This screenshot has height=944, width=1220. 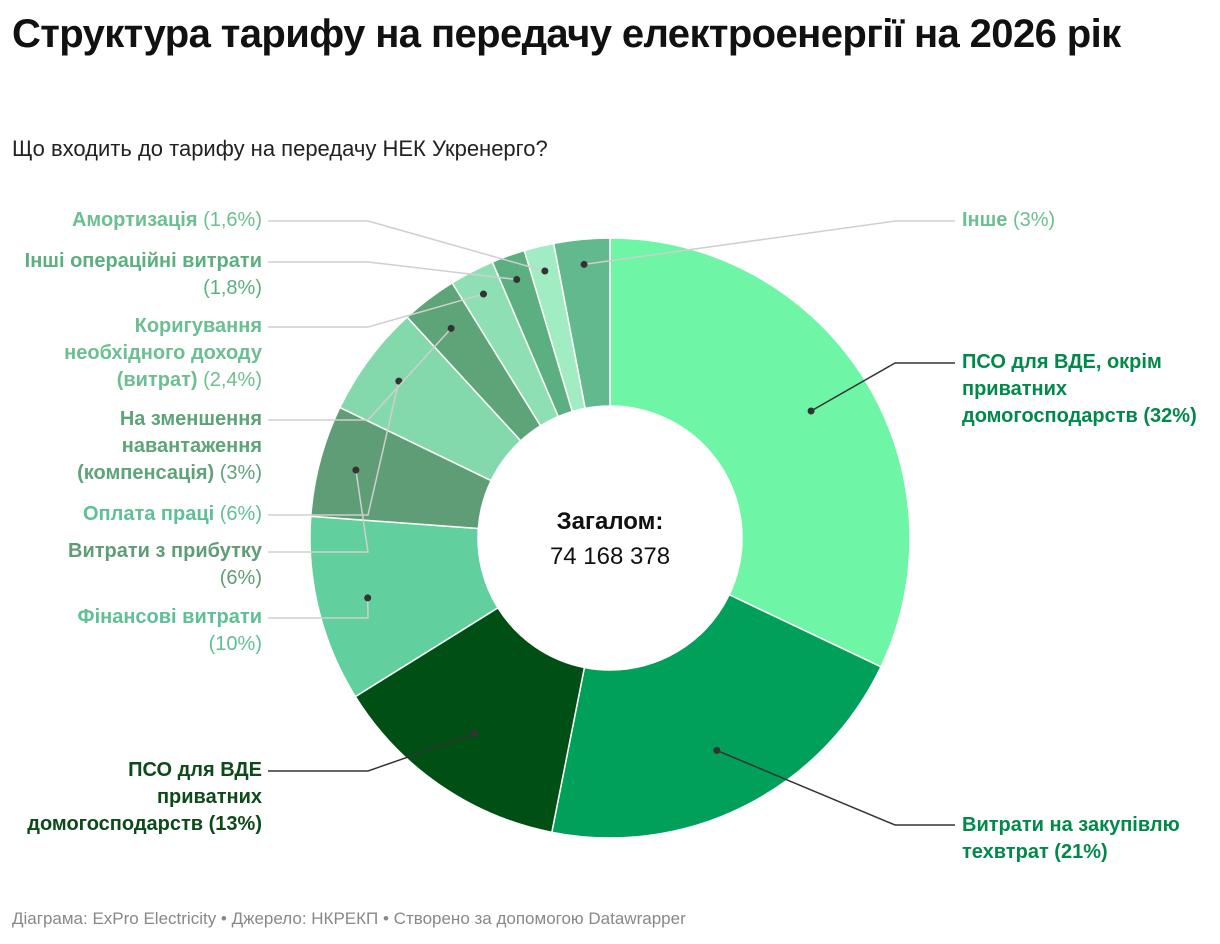 I want to click on slice-dot-фінансові-витрати, so click(x=368, y=598).